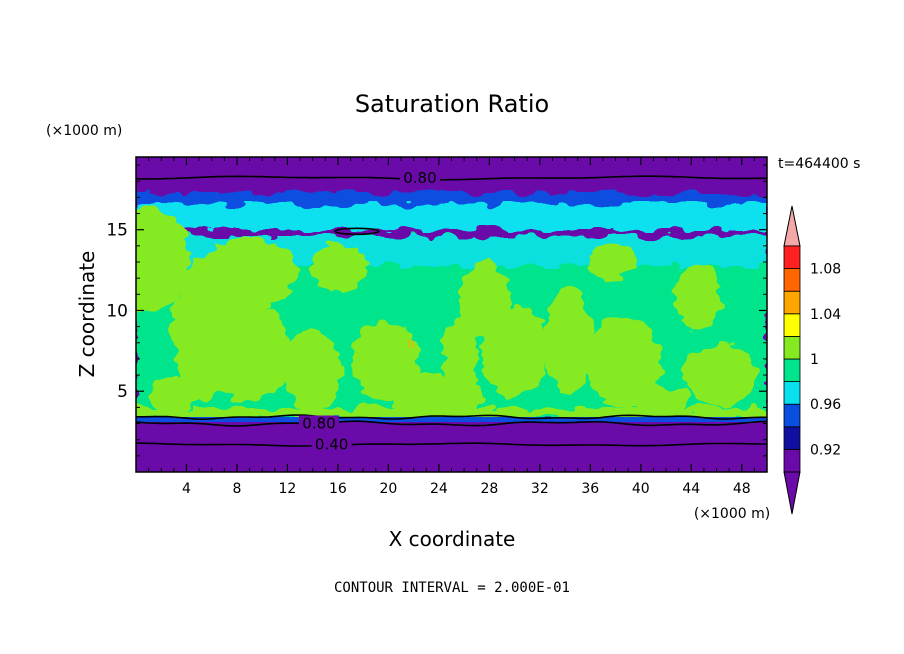  I want to click on lower-band-purple, so click(451, 447).